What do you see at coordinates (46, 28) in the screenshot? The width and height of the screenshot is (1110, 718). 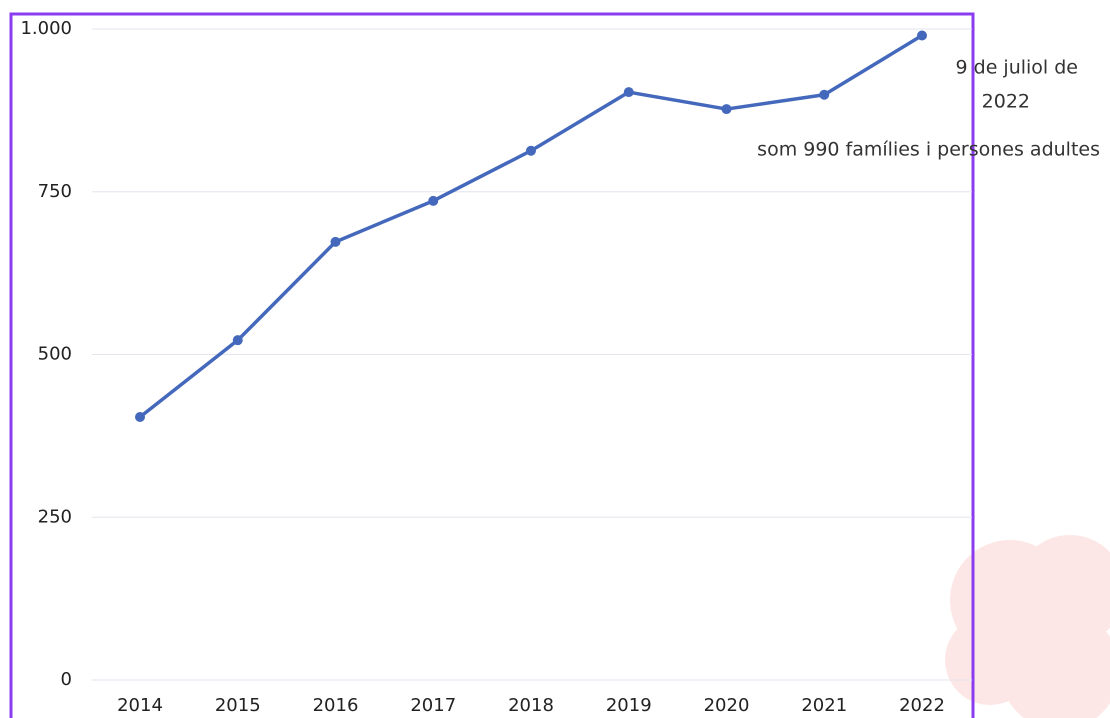 I see `y-tick-label: 1.000` at bounding box center [46, 28].